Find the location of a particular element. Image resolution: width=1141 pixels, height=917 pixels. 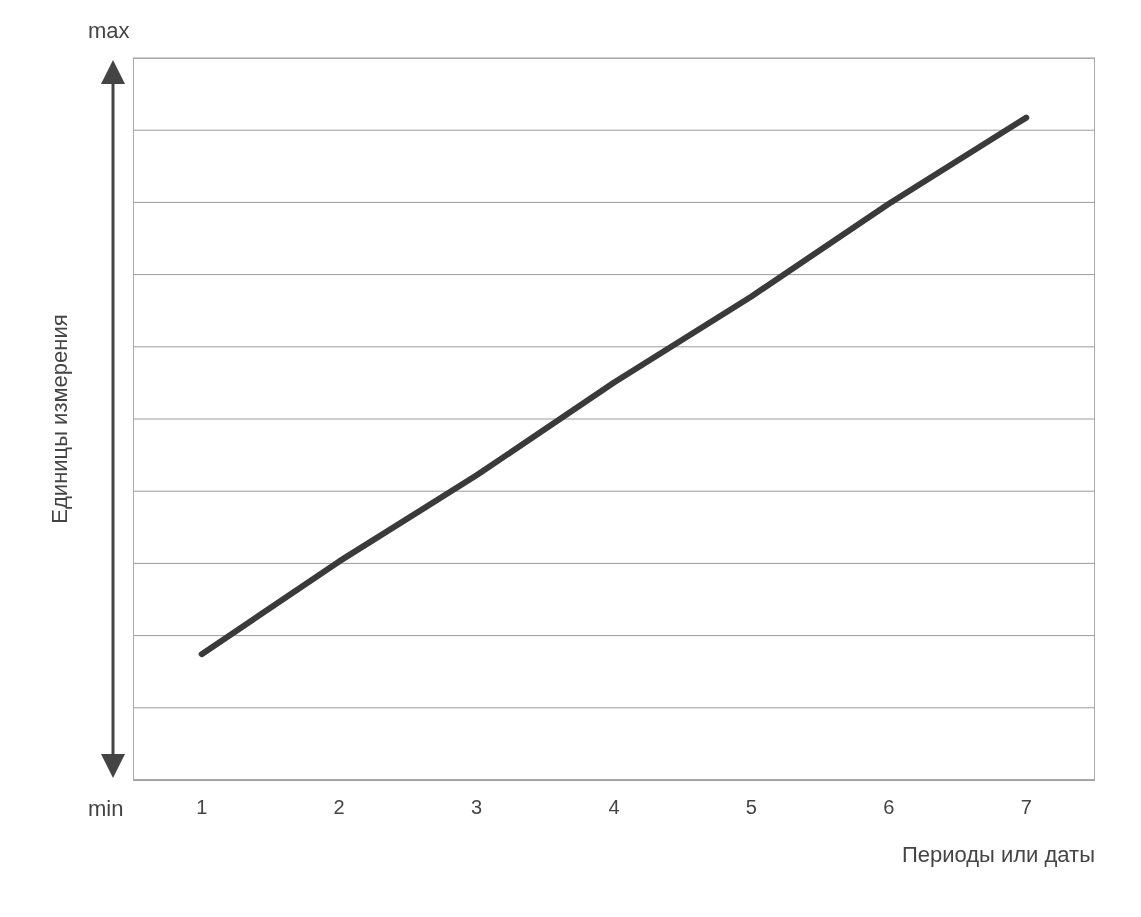

y-axis-title: Единицы измерения is located at coordinates (60, 419).